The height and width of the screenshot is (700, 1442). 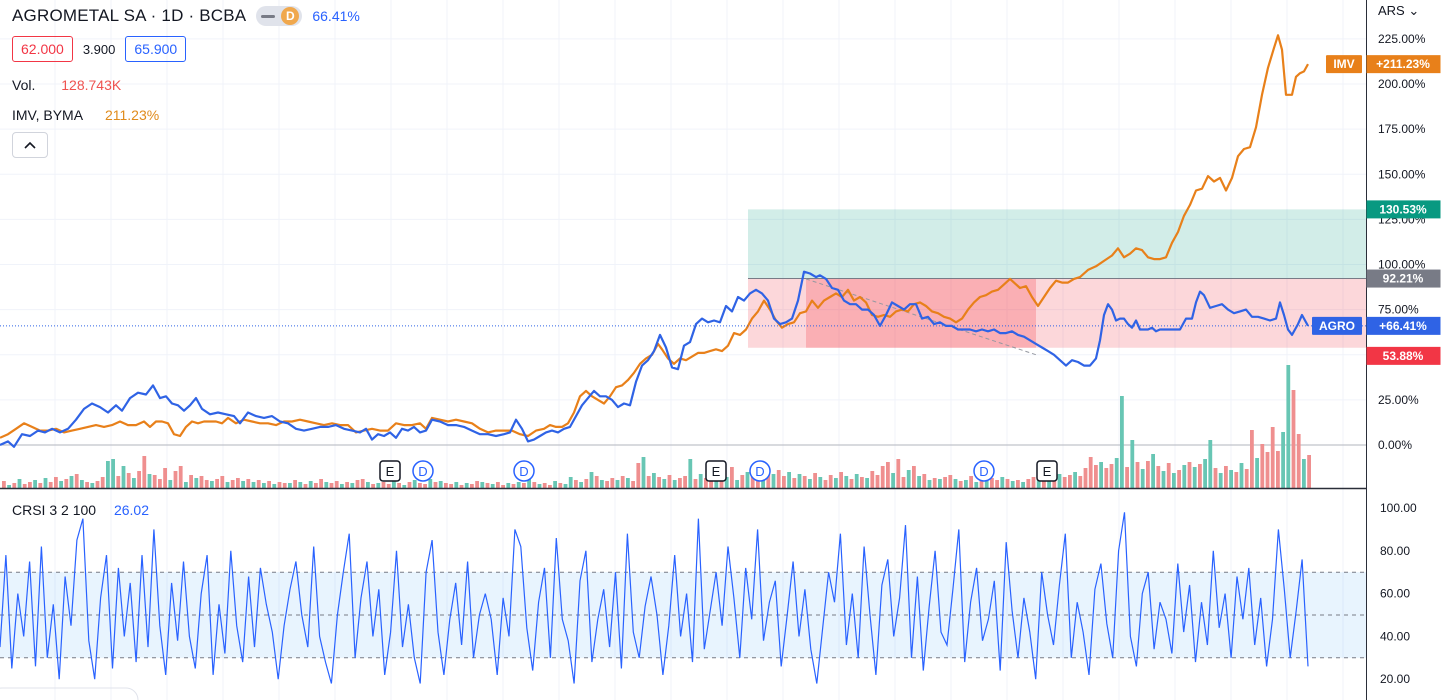 I want to click on entry-axis-badge-bg, so click(x=1403, y=278).